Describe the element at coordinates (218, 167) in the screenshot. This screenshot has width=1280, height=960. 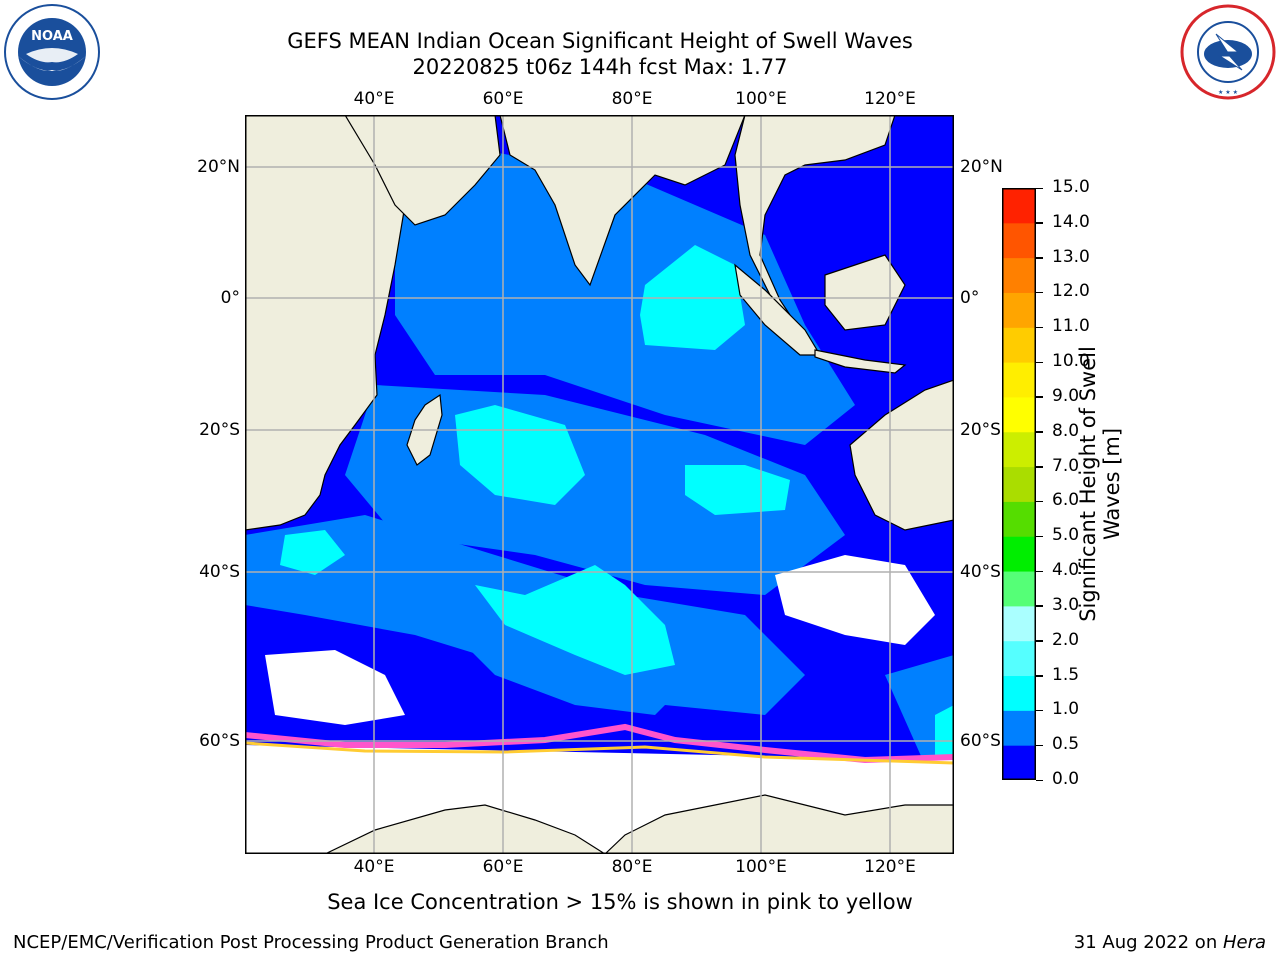
I see `lat-tick-left: 20°N` at that location.